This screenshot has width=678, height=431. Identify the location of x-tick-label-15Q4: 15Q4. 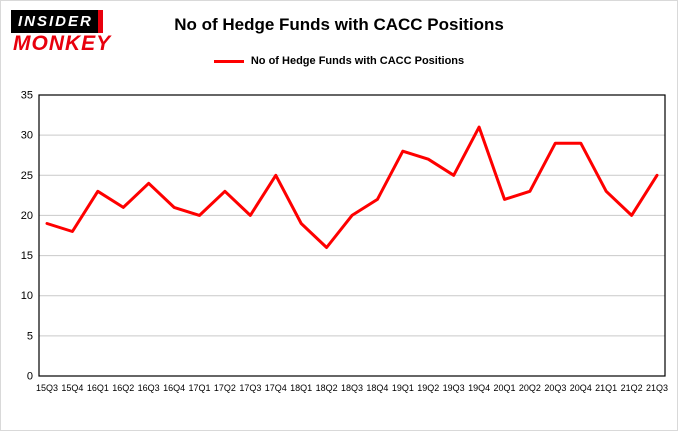
(72, 388).